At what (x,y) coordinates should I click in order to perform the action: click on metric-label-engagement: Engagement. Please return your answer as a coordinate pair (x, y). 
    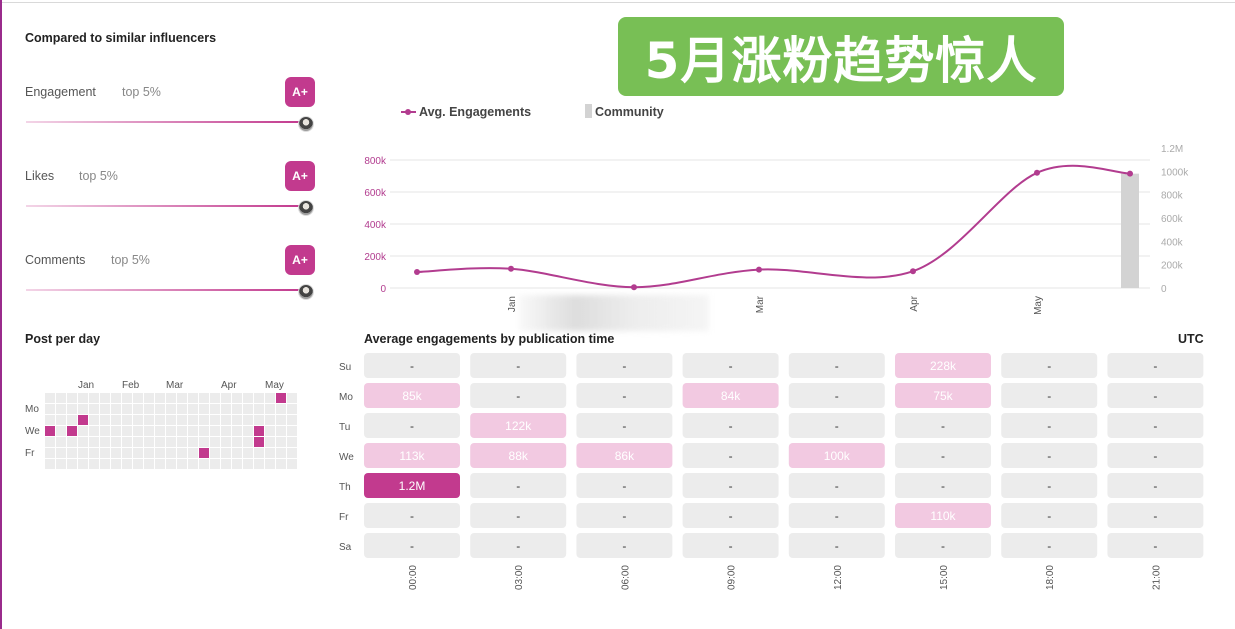
    Looking at the image, I should click on (60, 92).